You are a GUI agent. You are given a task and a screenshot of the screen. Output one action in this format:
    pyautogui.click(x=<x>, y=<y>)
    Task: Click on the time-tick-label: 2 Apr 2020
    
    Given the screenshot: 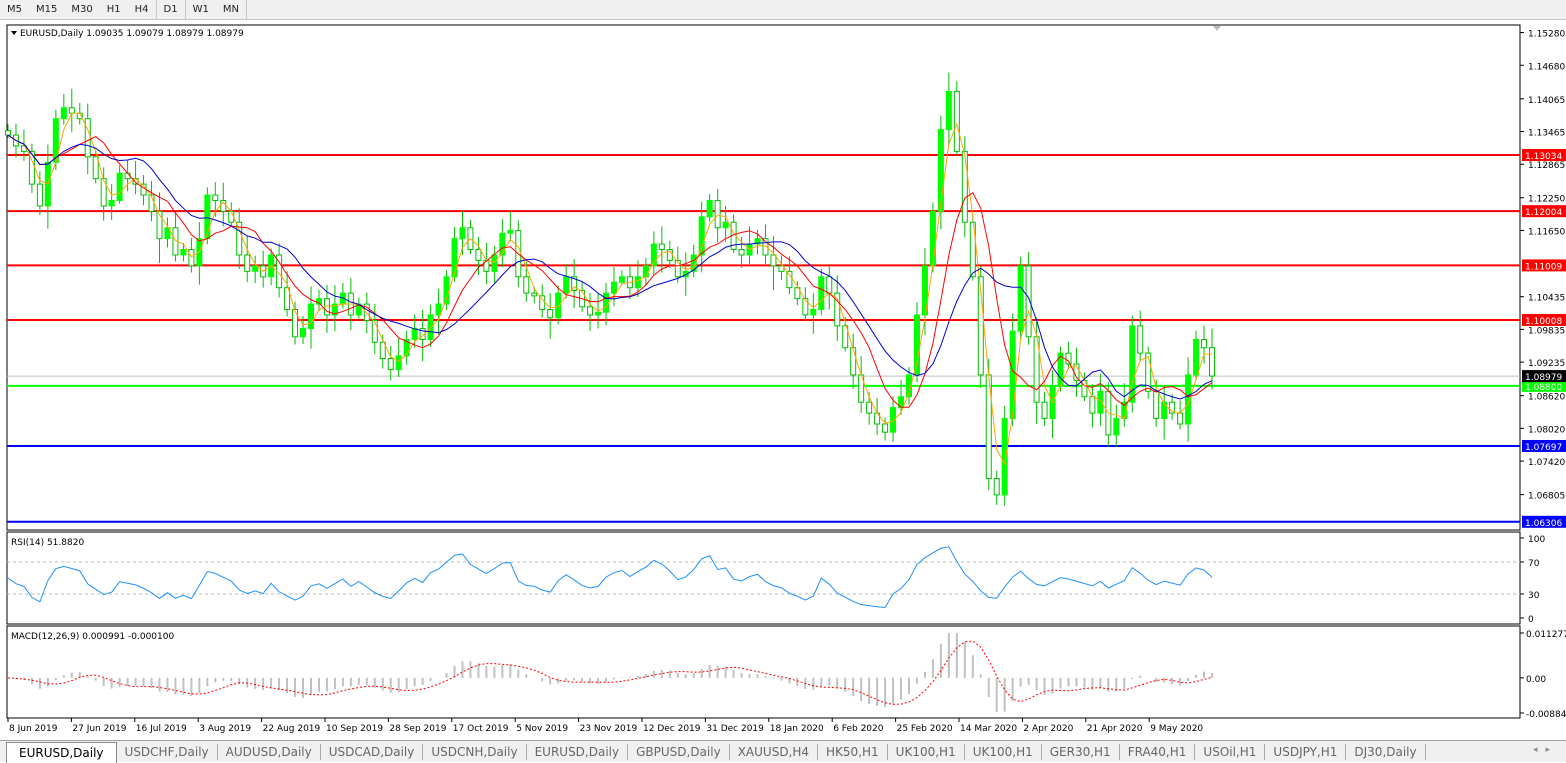 What is the action you would take?
    pyautogui.click(x=1048, y=729)
    